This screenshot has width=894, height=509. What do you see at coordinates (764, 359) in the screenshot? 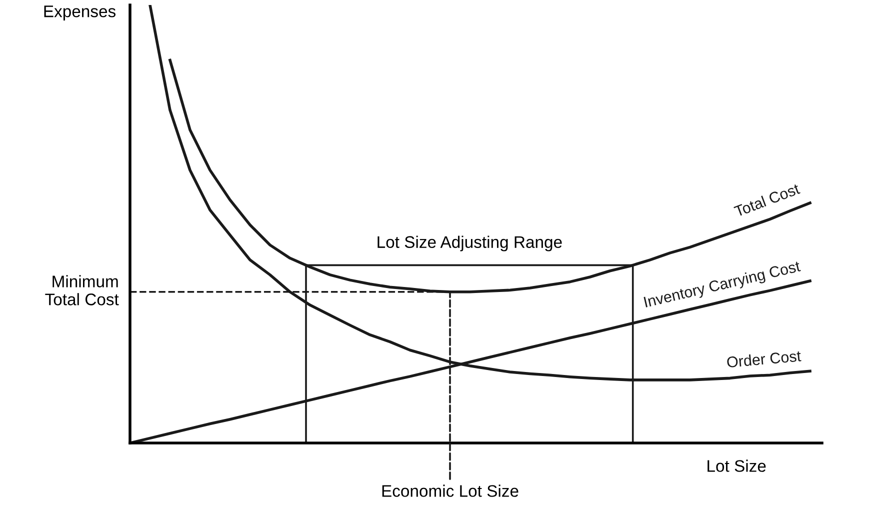
I see `text: Order Cost` at bounding box center [764, 359].